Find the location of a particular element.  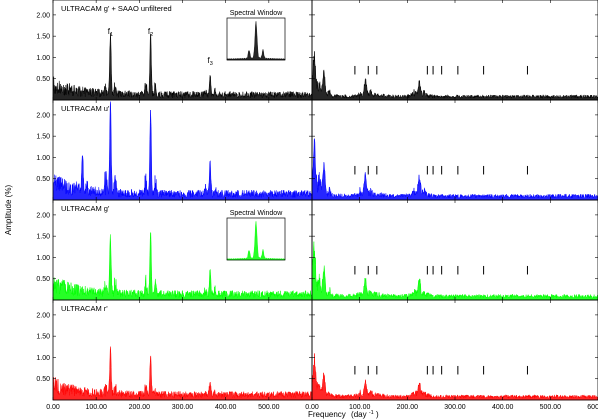

panel-label: ULTRACAM g' is located at coordinates (85, 208).